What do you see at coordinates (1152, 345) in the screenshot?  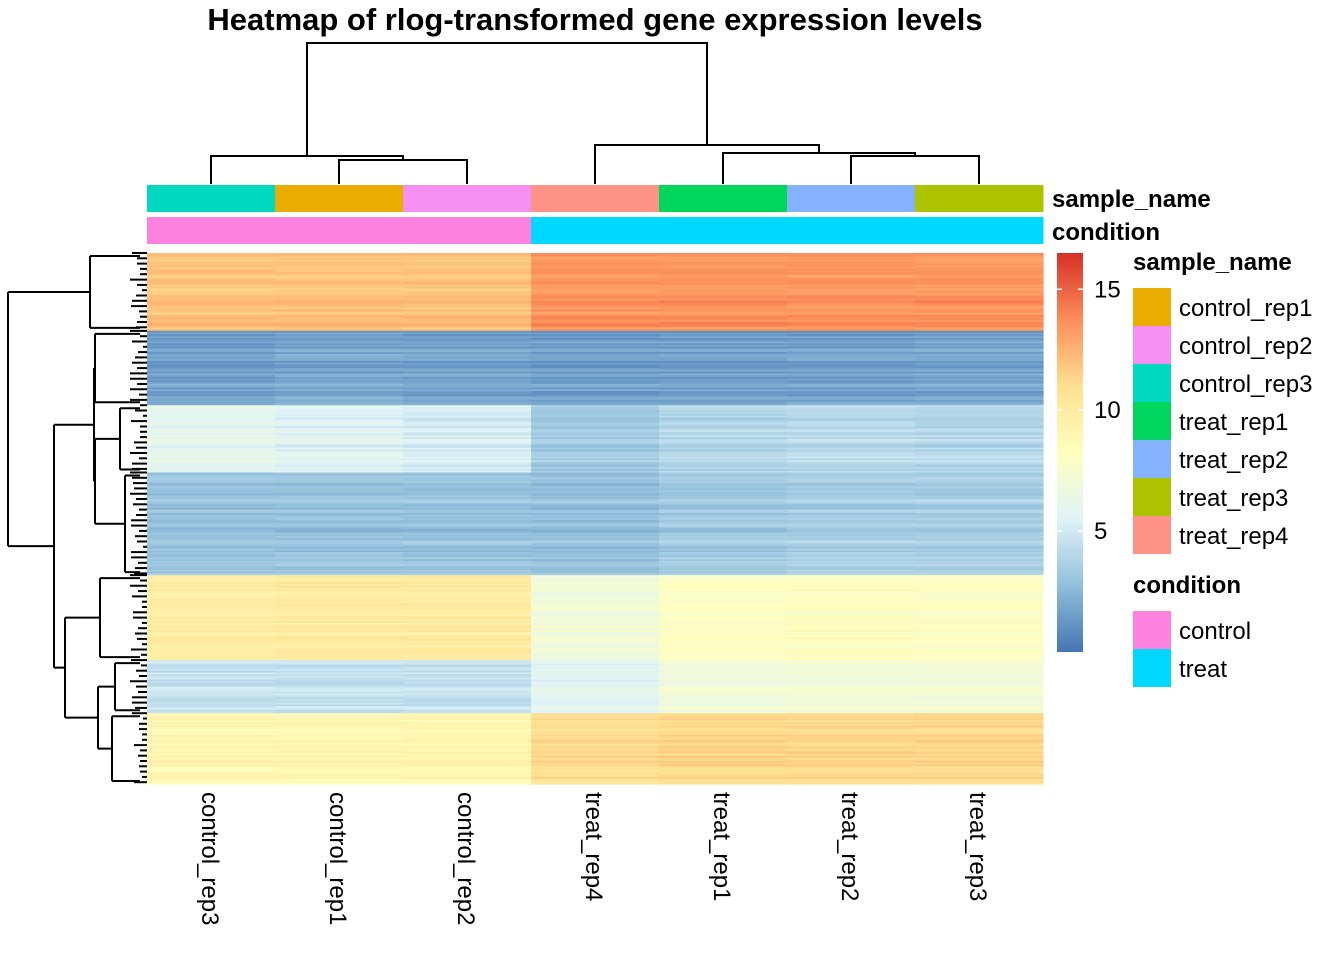 I see `legend-swatch` at bounding box center [1152, 345].